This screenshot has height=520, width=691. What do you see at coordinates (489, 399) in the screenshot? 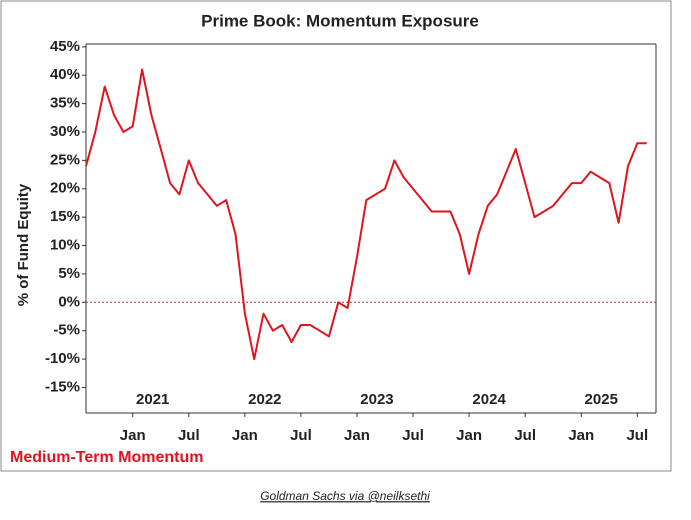
I see `year-label: 2024` at bounding box center [489, 399].